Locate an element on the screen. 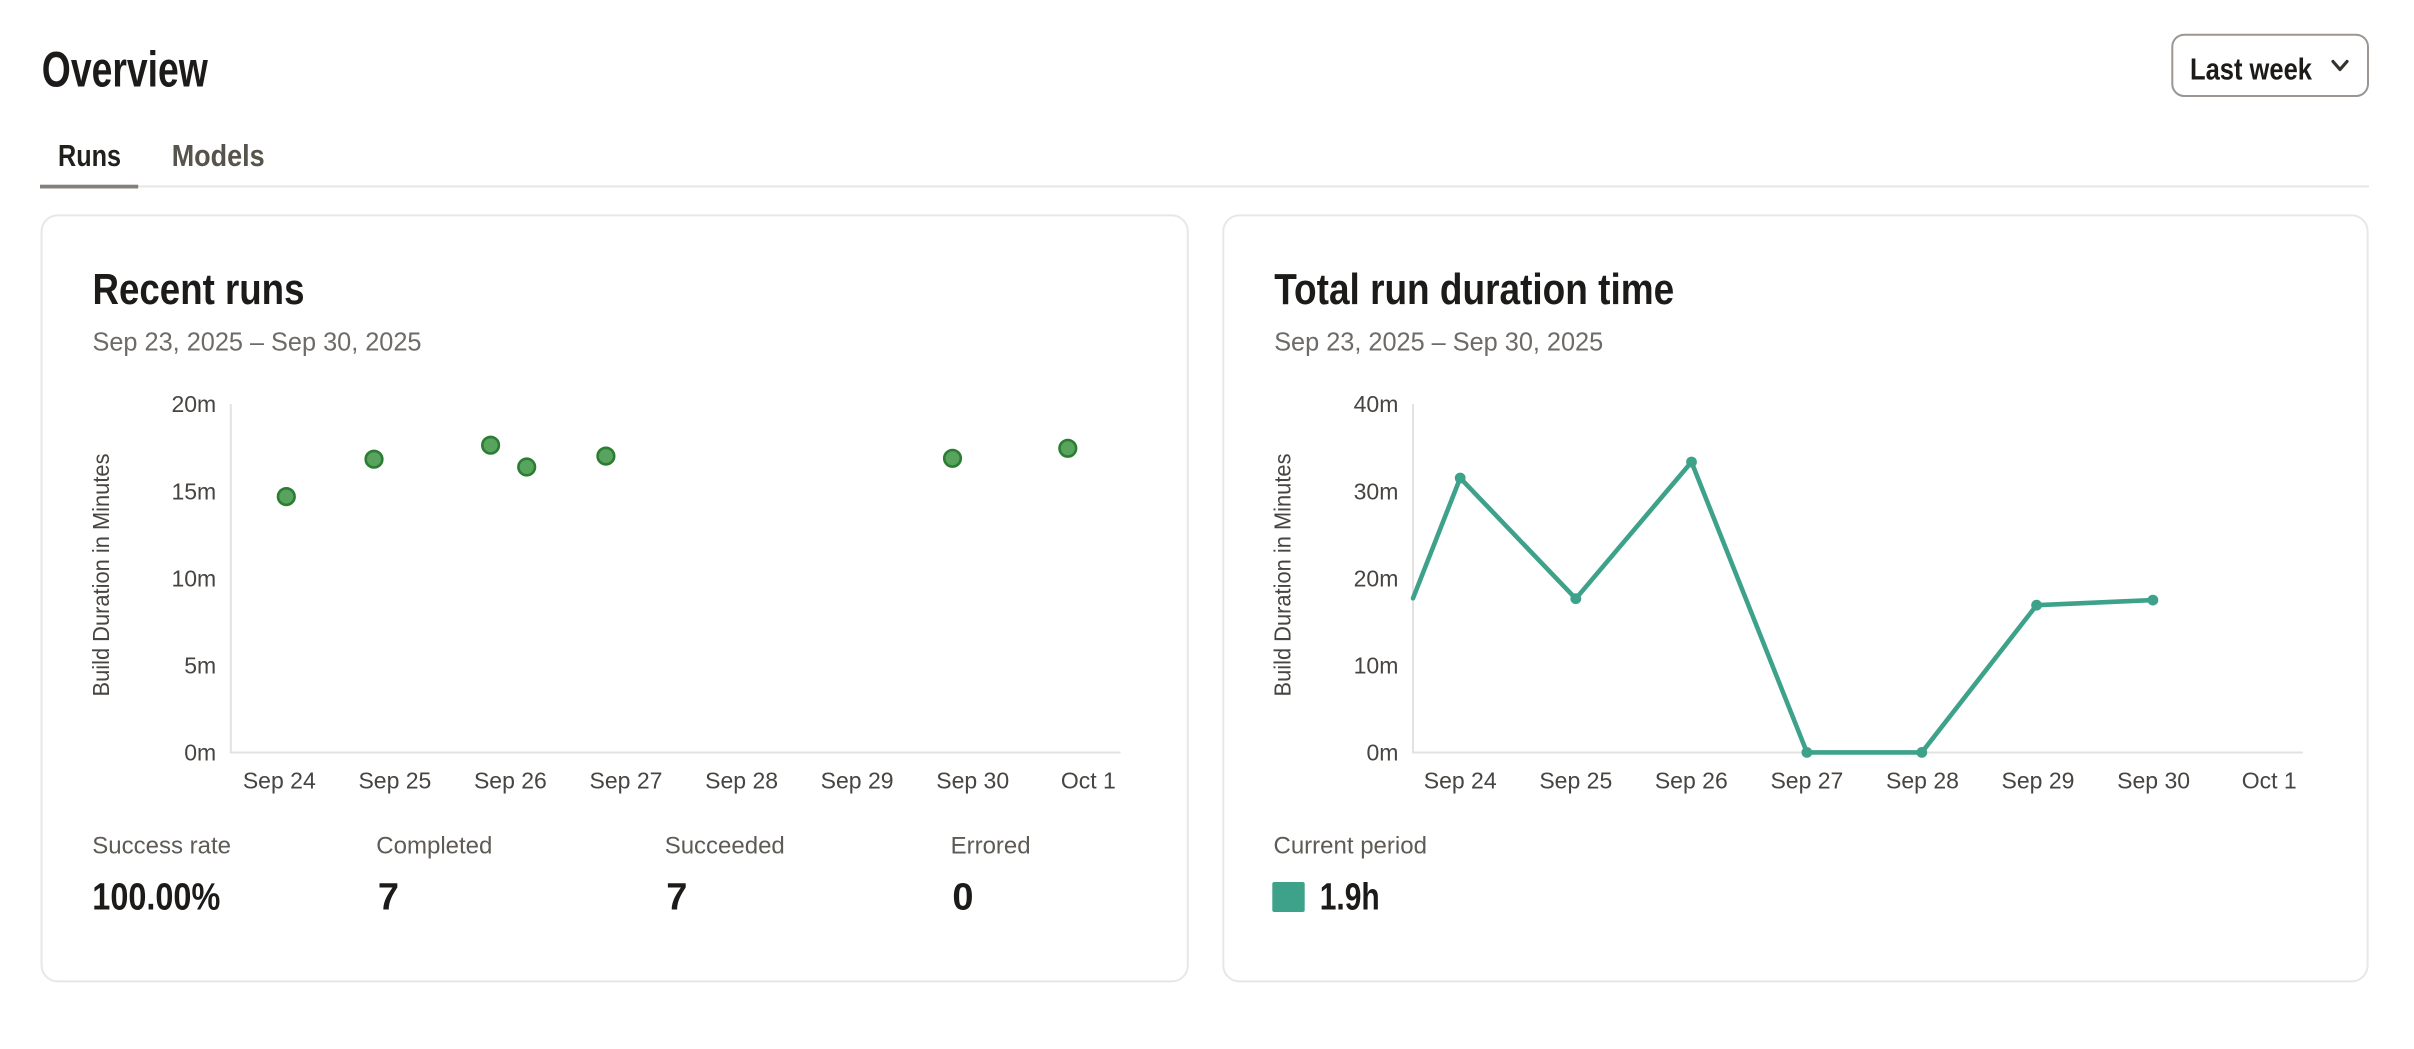 This screenshot has width=2414, height=1049. svg-text: Runs is located at coordinates (89, 155).